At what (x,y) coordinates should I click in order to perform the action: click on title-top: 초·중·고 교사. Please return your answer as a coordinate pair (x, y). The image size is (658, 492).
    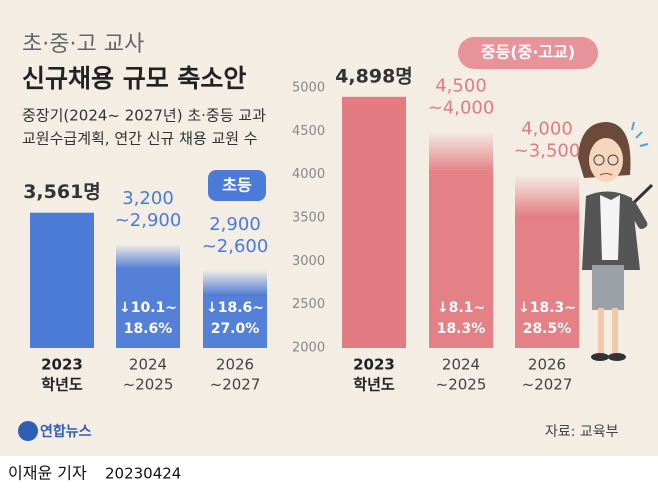
    Looking at the image, I should click on (83, 44).